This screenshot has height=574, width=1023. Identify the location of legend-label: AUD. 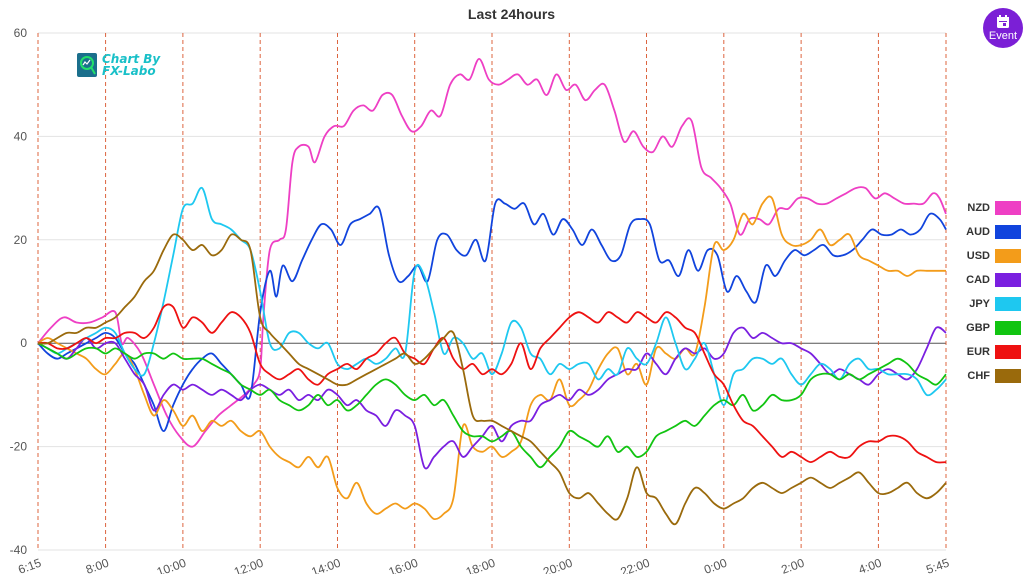
(978, 232).